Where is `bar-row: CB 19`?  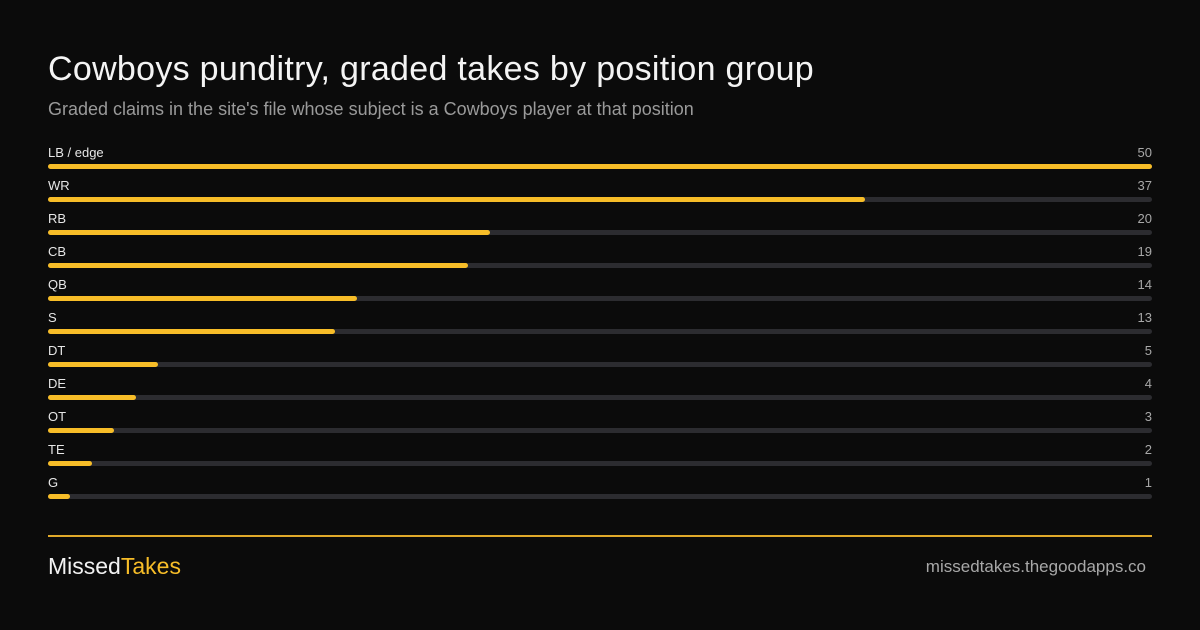 bar-row: CB 19 is located at coordinates (600, 258).